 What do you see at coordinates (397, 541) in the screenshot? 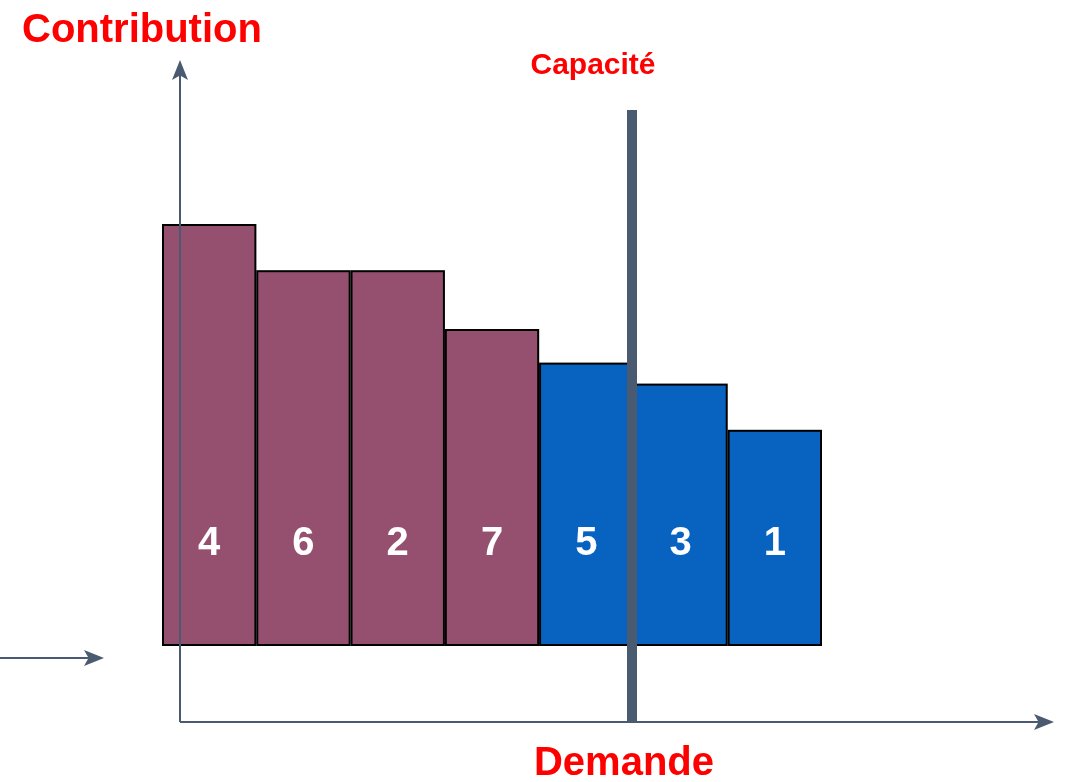
I see `x-tick-label: 2` at bounding box center [397, 541].